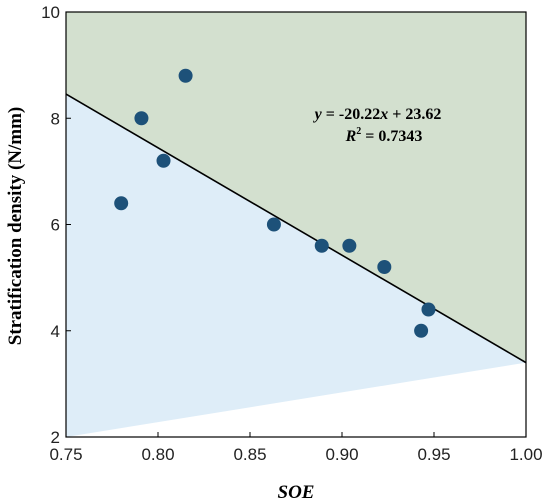 Image resolution: width=550 pixels, height=504 pixels. What do you see at coordinates (65, 454) in the screenshot?
I see `x-tick-label-1: 0.75` at bounding box center [65, 454].